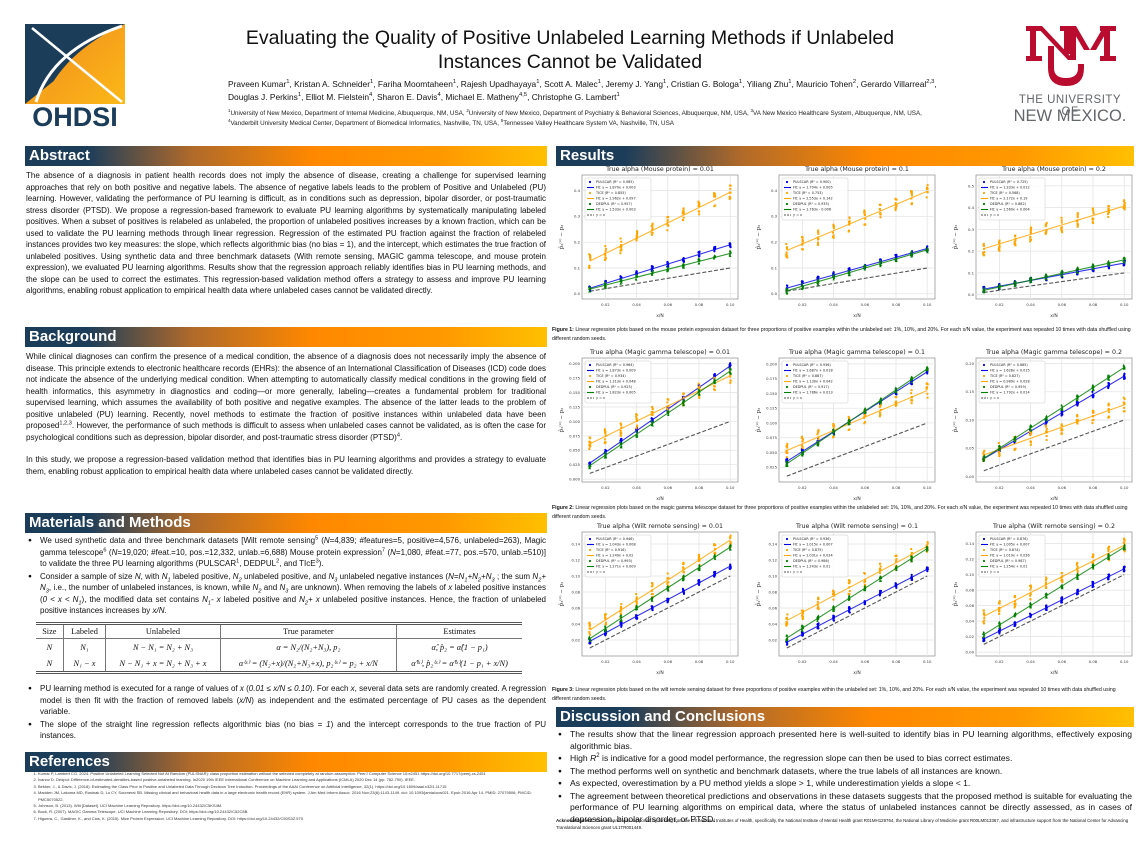  What do you see at coordinates (999, 304) in the screenshot?
I see `x-tick-label: 0.02` at bounding box center [999, 304].